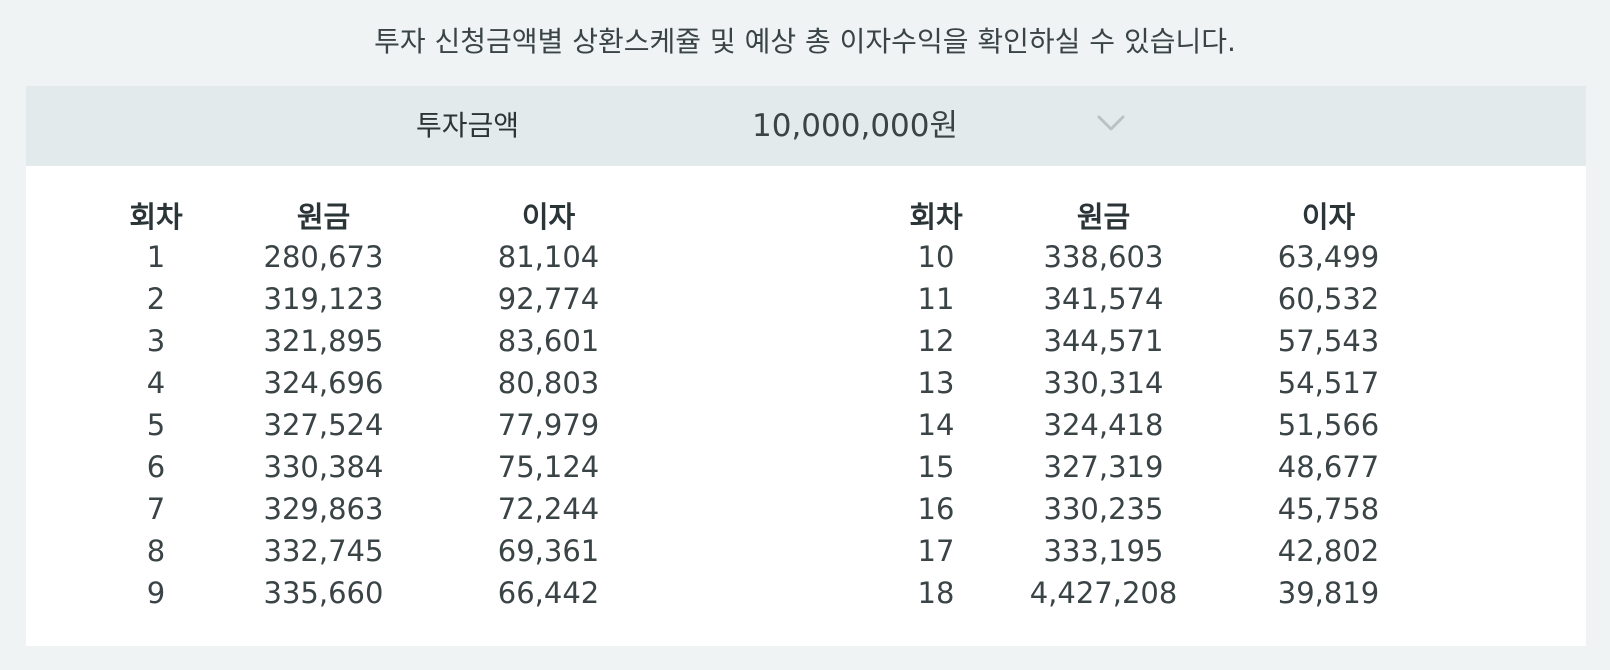 This screenshot has width=1610, height=670. I want to click on cell-principal: 333,195, so click(1103, 551).